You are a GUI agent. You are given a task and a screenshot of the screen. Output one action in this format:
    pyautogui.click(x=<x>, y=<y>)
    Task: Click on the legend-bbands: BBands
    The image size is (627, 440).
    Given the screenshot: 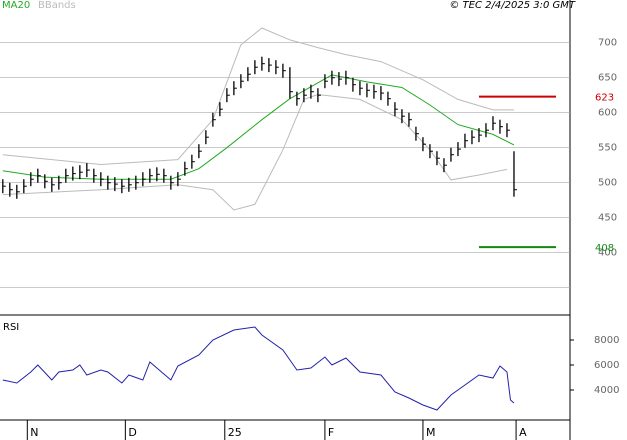 What is the action you would take?
    pyautogui.click(x=57, y=5)
    